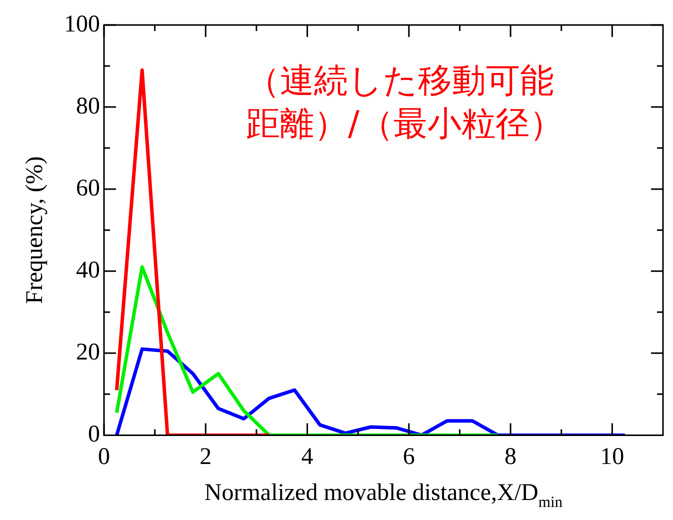  Describe the element at coordinates (88, 352) in the screenshot. I see `y-tick-label: 20` at that location.